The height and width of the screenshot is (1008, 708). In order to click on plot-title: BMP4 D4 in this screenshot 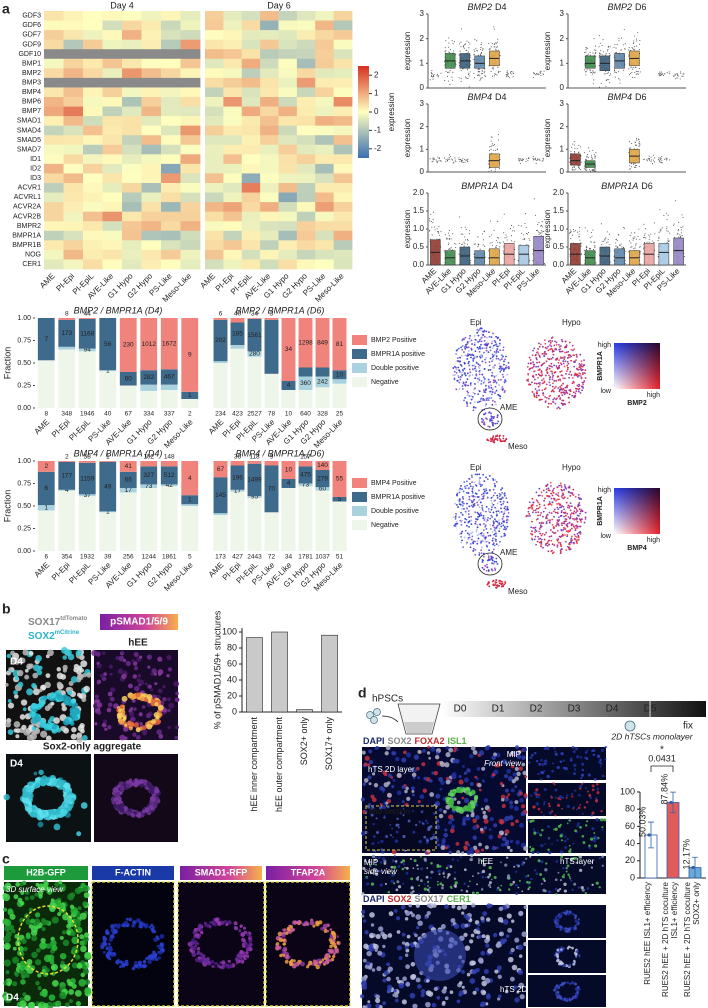, I will do `click(486, 97)`.